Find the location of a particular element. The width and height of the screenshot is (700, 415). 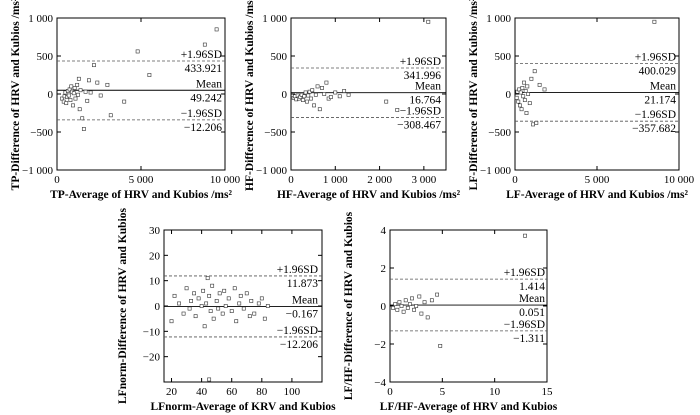

x-axis-title: HF-Average of HRV and Kubios /ms² is located at coordinates (369, 195).